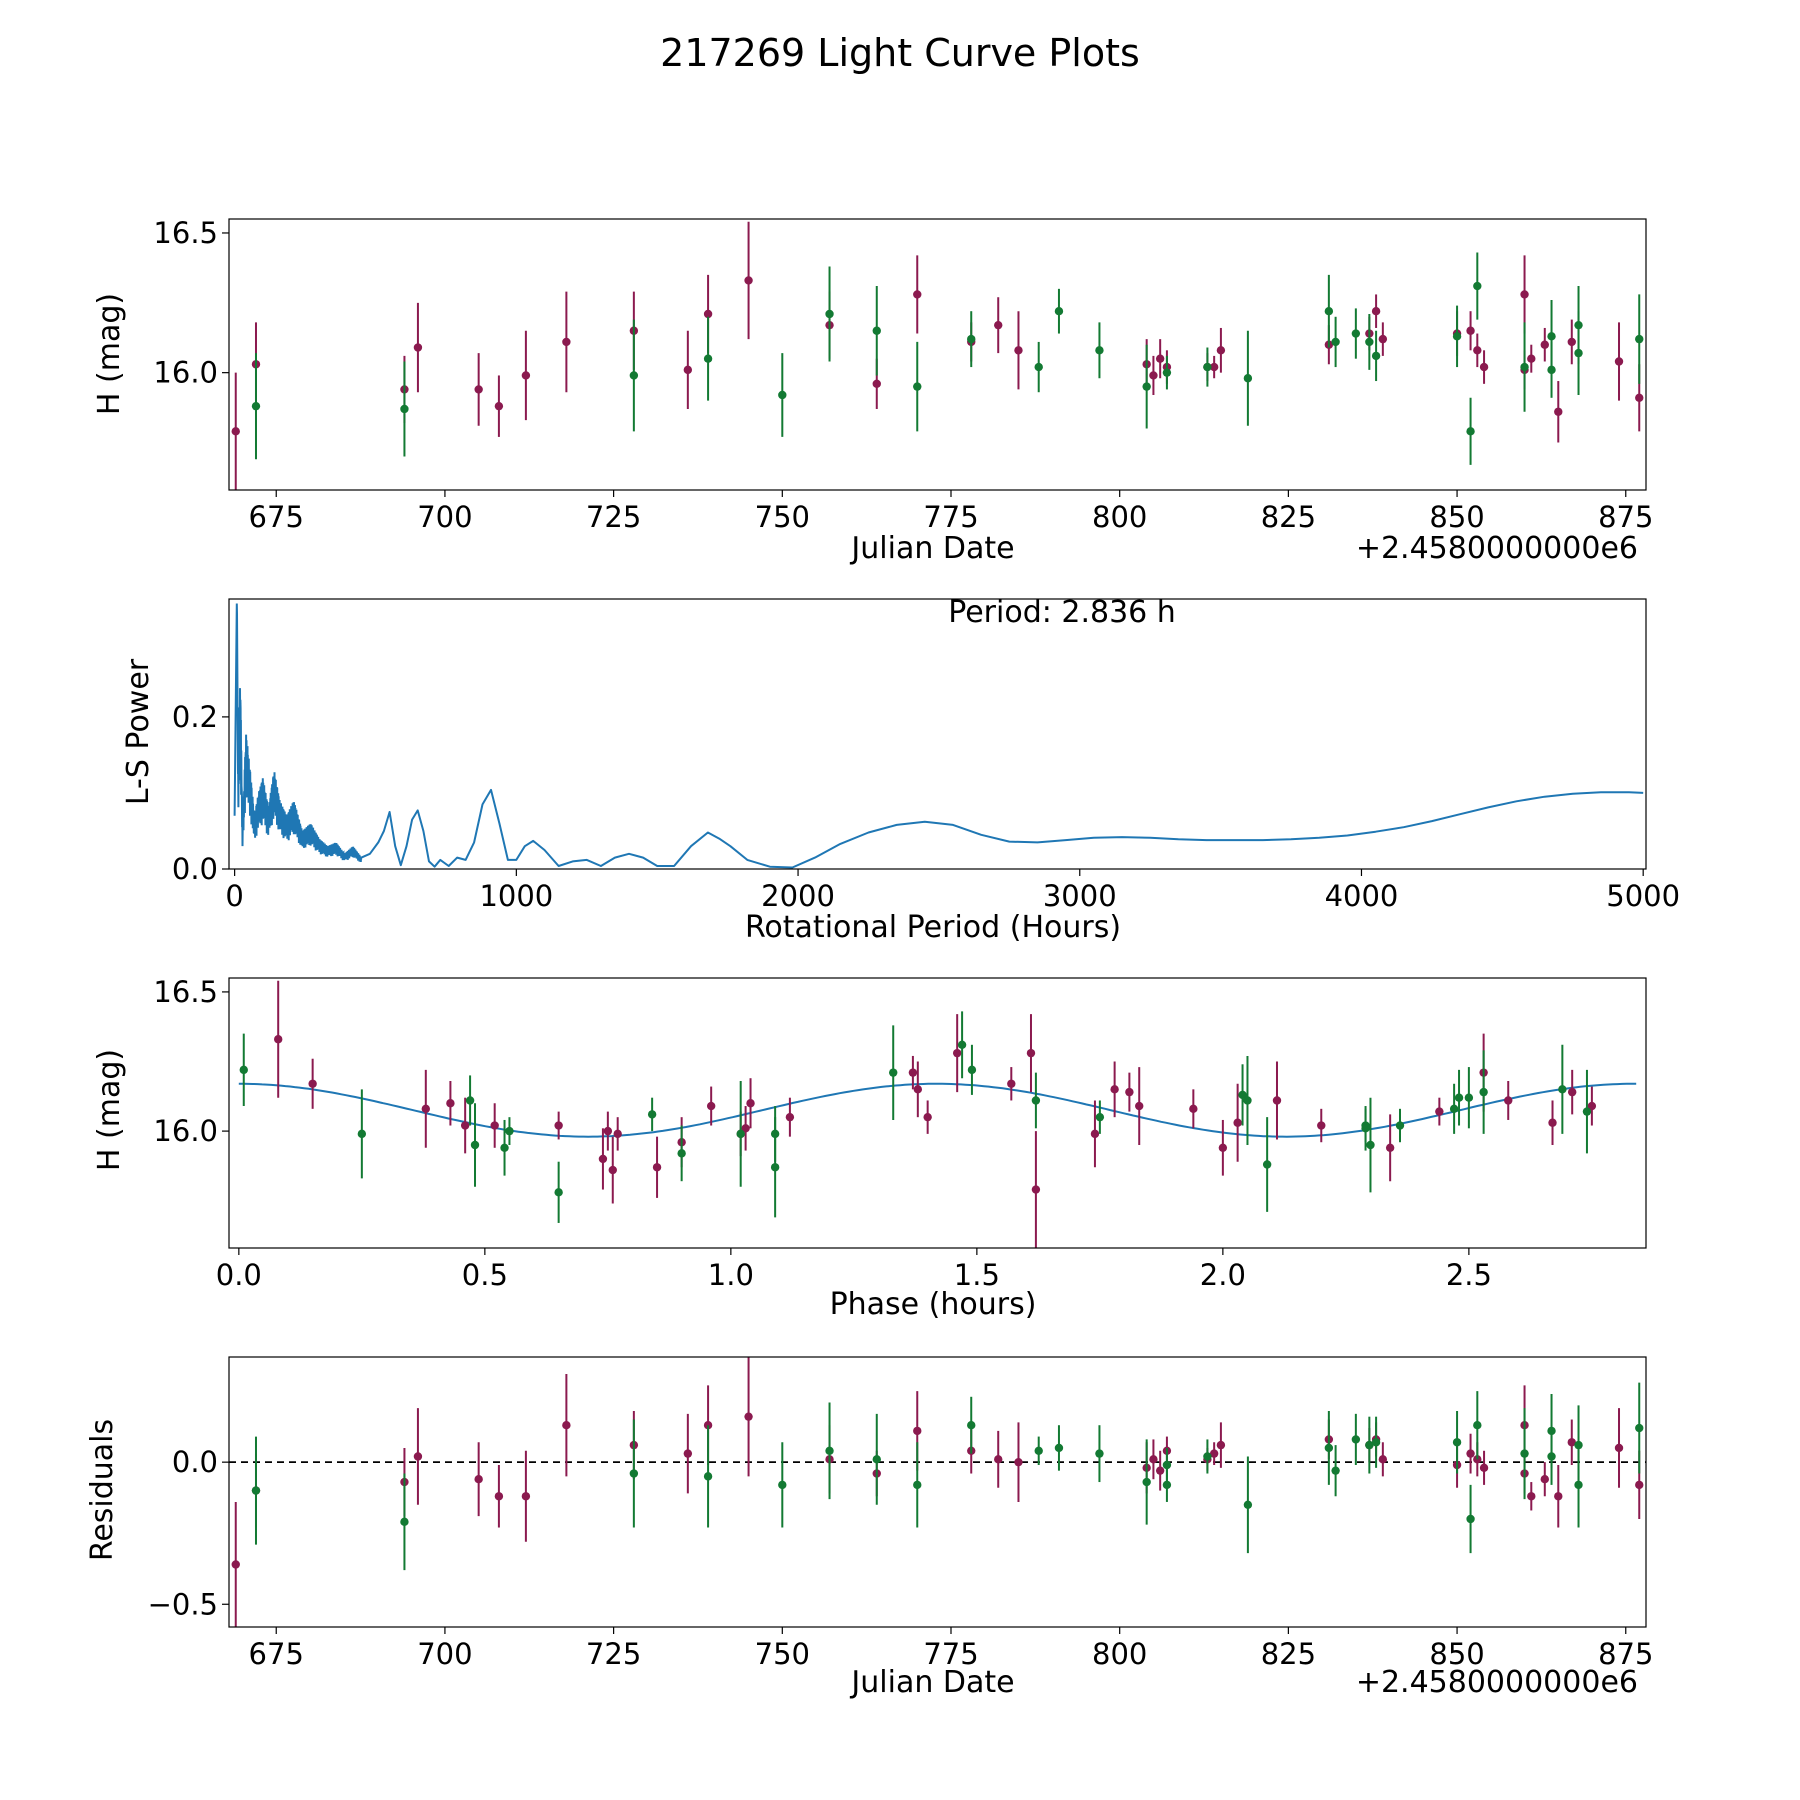 The image size is (1800, 1800). Describe the element at coordinates (1119, 1654) in the screenshot. I see `residuals-xtick-label: 800` at that location.